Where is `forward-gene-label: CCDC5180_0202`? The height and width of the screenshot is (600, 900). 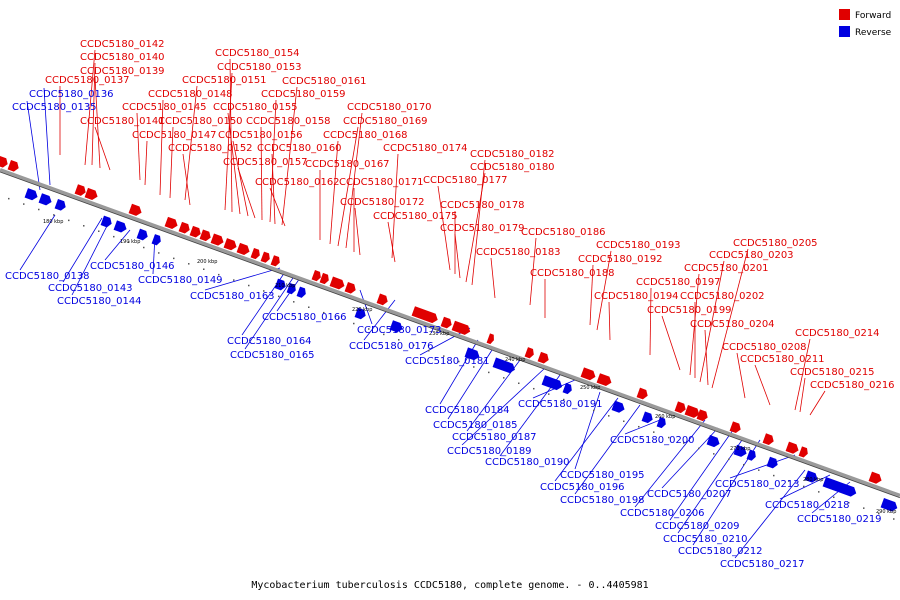 forward-gene-label: CCDC5180_0202 is located at coordinates (722, 296).